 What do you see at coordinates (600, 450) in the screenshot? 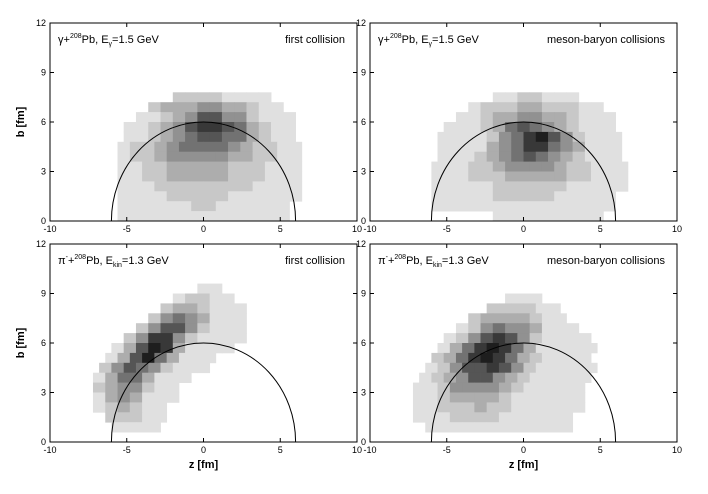
I see `x-tick-label: 5` at bounding box center [600, 450].